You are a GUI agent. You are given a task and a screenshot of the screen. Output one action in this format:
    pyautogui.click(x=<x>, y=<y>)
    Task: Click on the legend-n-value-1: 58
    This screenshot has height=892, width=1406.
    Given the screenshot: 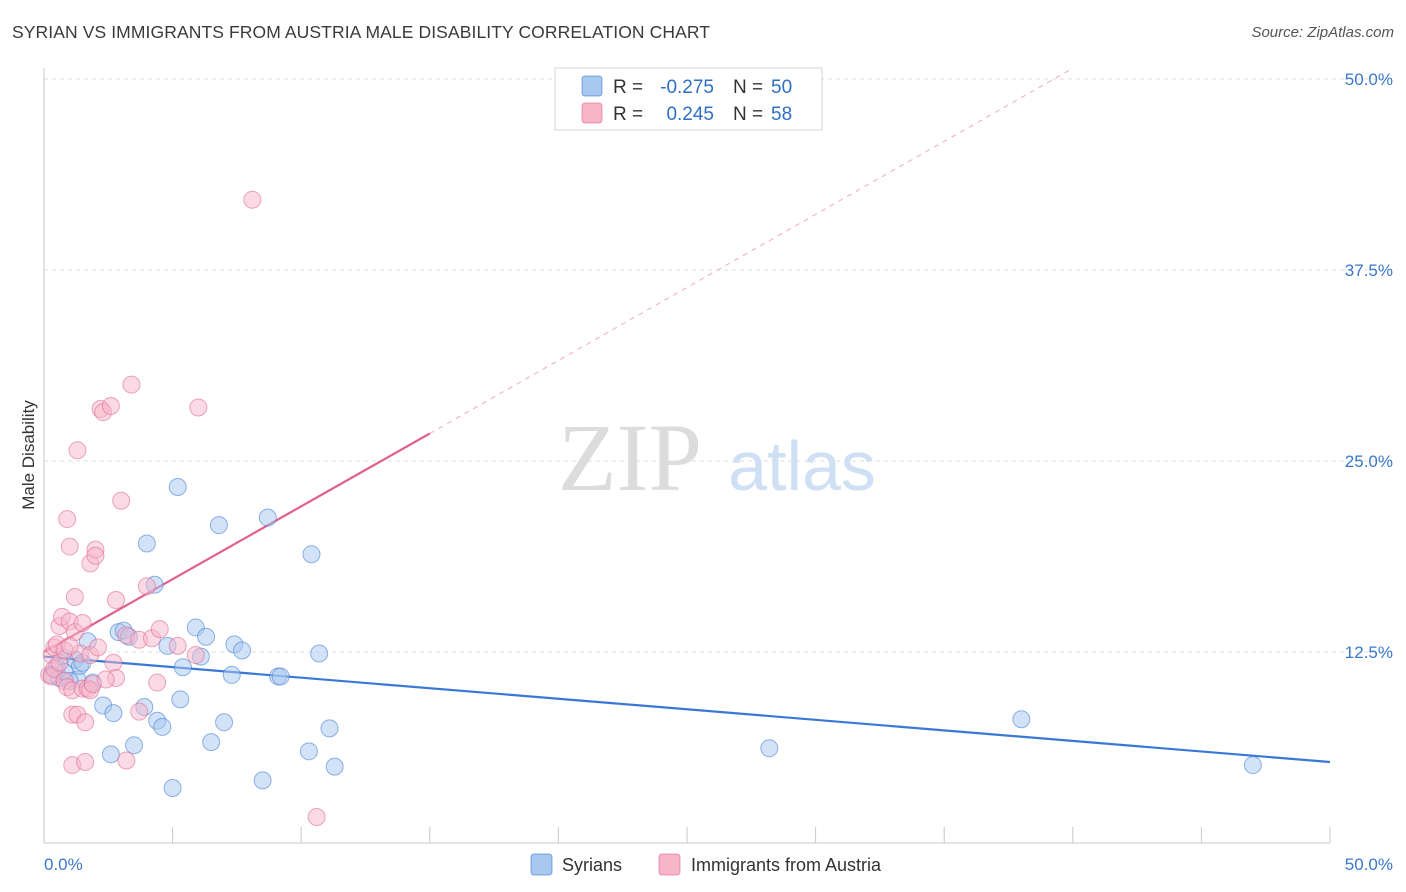 What is the action you would take?
    pyautogui.click(x=781, y=114)
    